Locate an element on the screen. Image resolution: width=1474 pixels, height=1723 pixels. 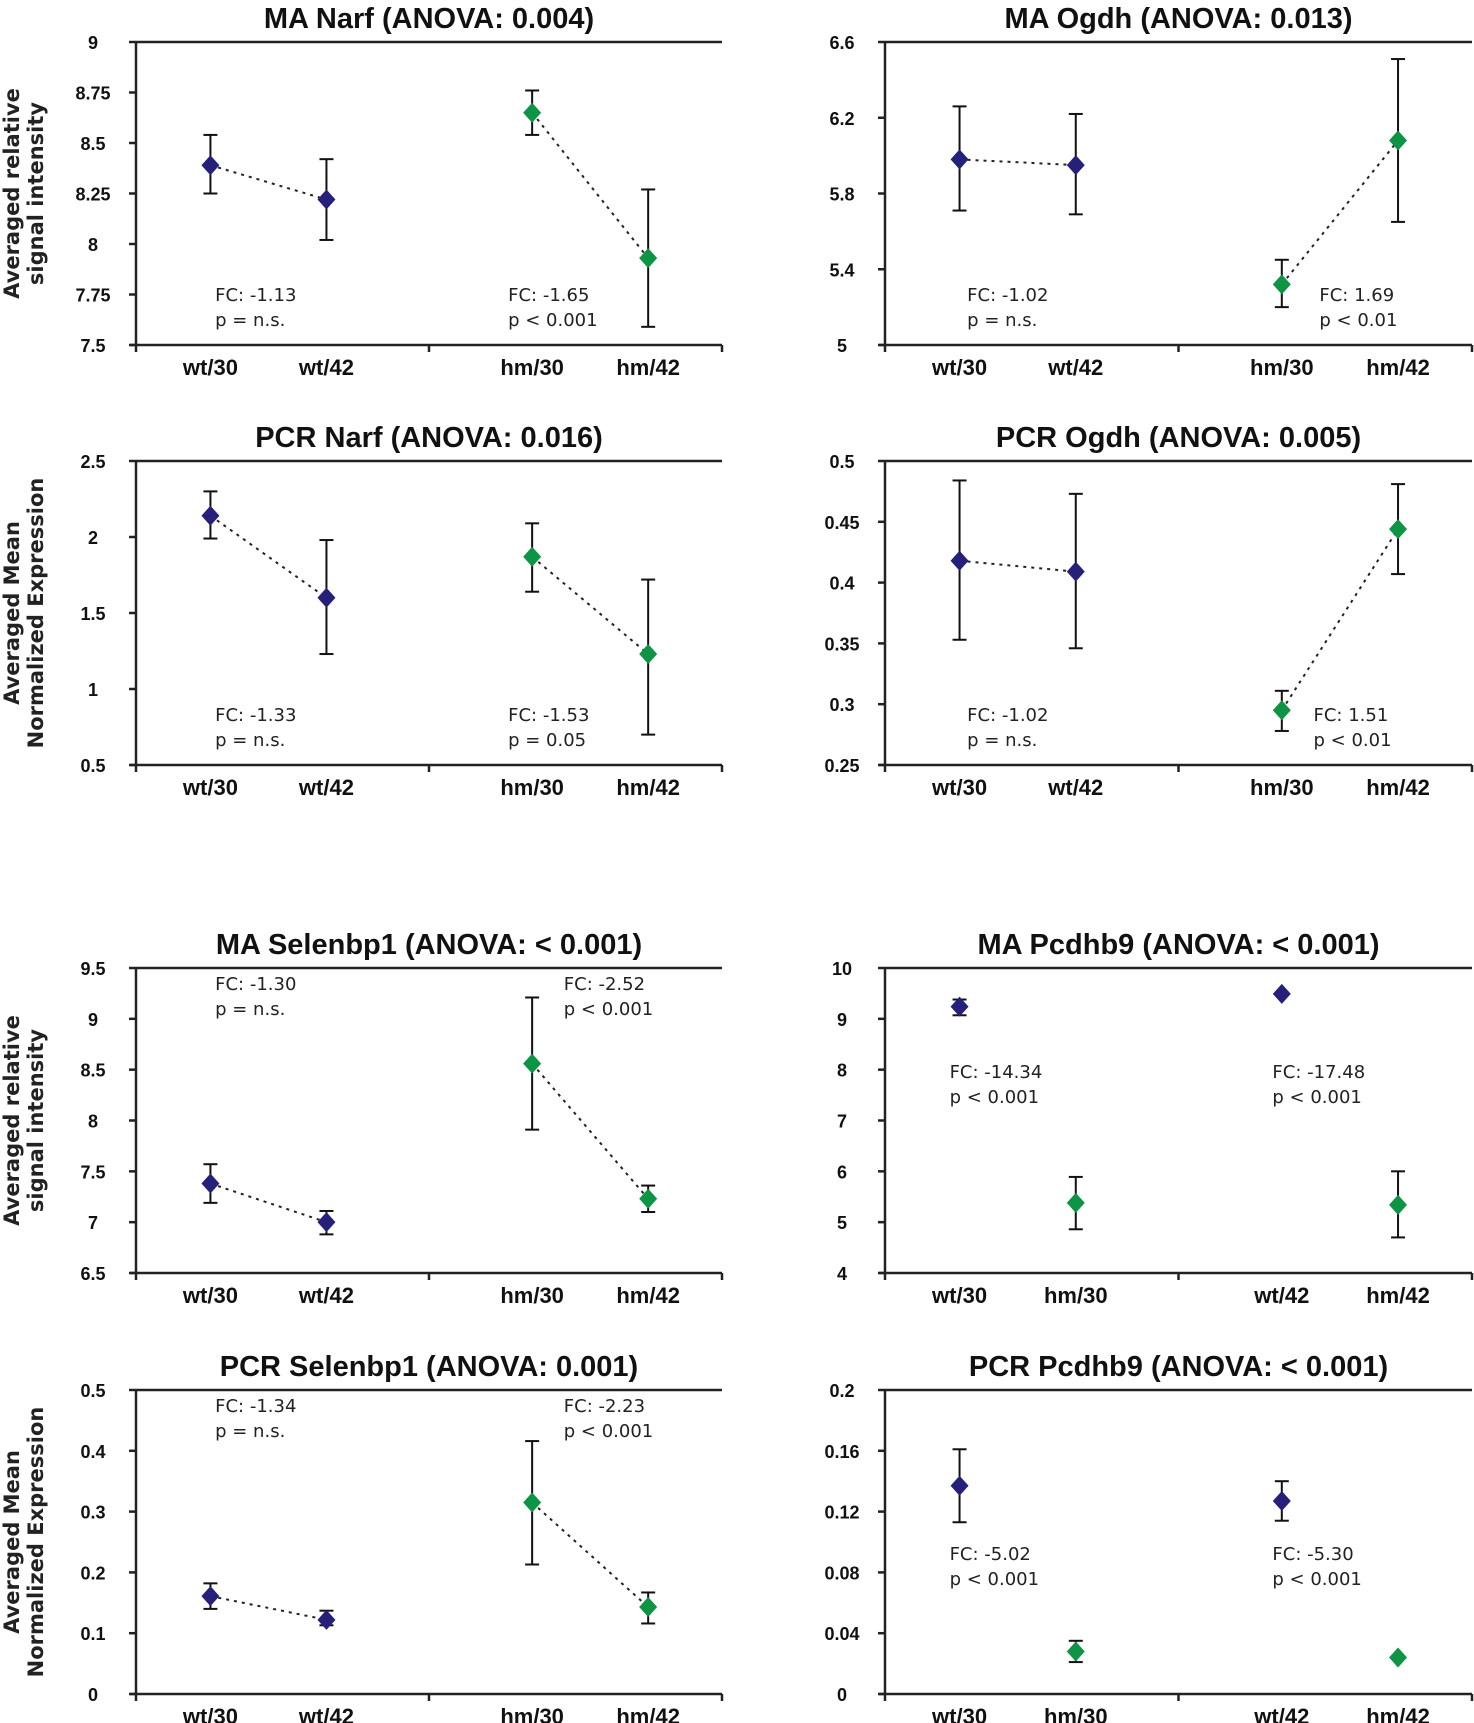
chart-title: PCR Pcdhb9 (ANOVA: < 0.001) is located at coordinates (1178, 1367).